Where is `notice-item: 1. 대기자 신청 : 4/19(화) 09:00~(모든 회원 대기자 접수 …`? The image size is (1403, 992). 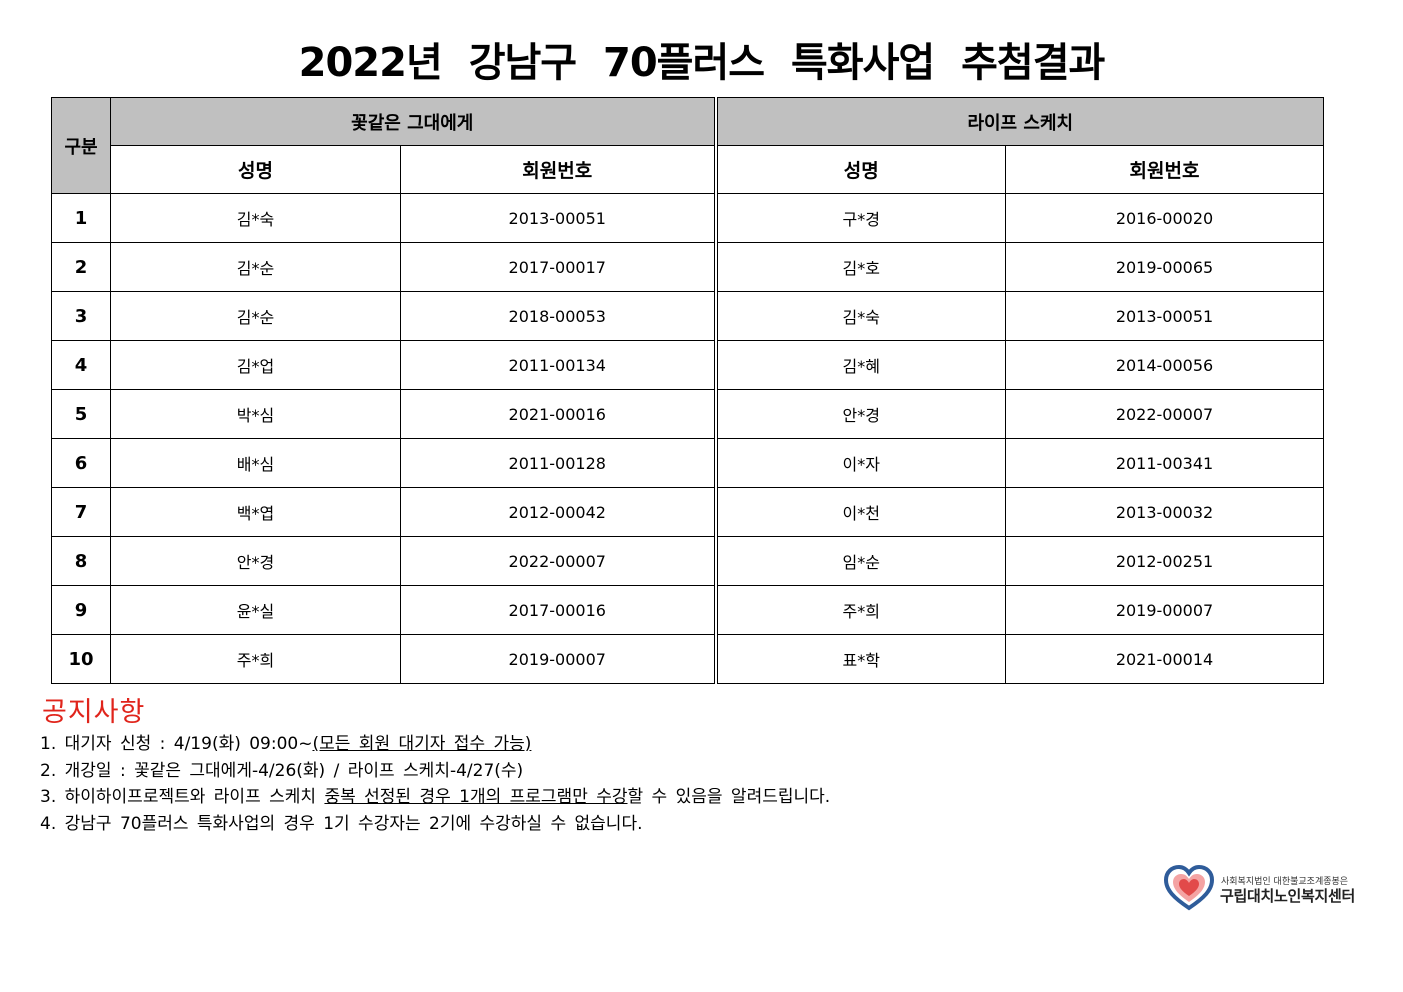
notice-item: 1. 대기자 신청 : 4/19(화) 09:00~(모든 회원 대기자 접수 … is located at coordinates (435, 744).